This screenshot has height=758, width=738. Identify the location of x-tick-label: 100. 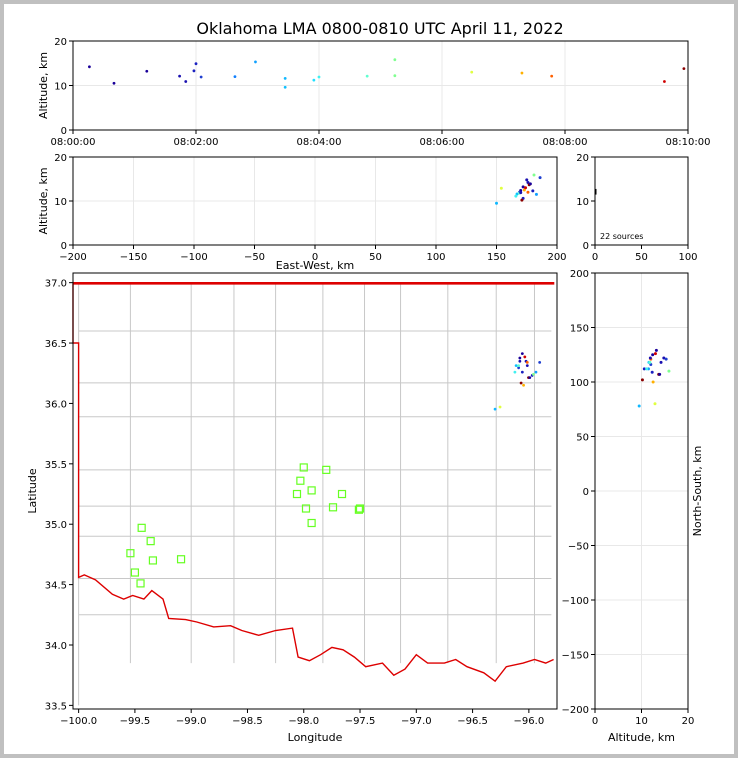
(687, 257).